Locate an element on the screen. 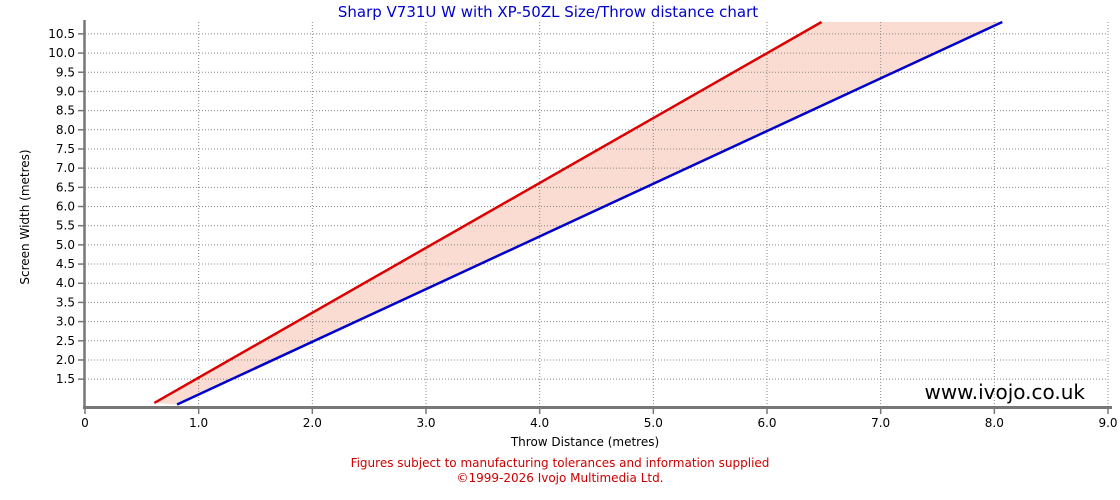 The image size is (1120, 500). x-tick-label: 1.0 is located at coordinates (198, 423).